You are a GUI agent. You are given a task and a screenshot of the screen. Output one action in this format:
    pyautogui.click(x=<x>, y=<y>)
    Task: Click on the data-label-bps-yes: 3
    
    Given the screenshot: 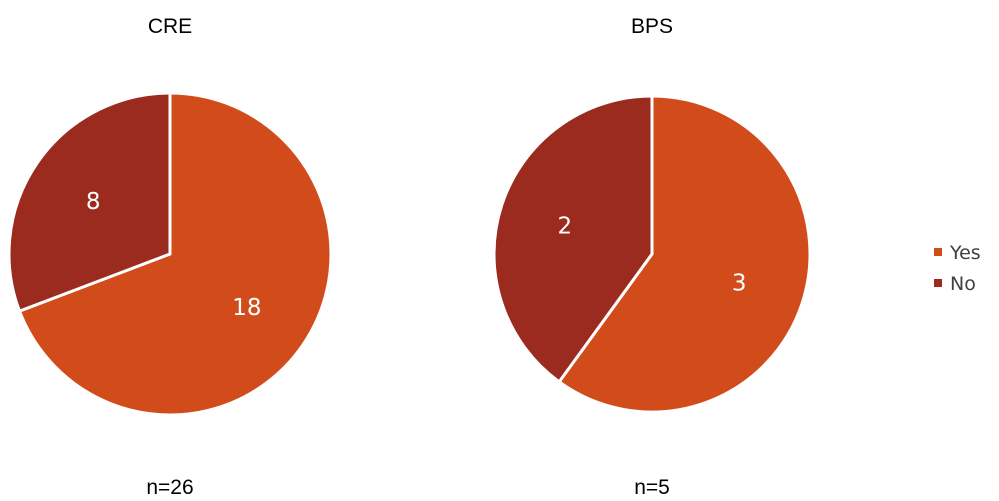 What is the action you would take?
    pyautogui.click(x=739, y=283)
    